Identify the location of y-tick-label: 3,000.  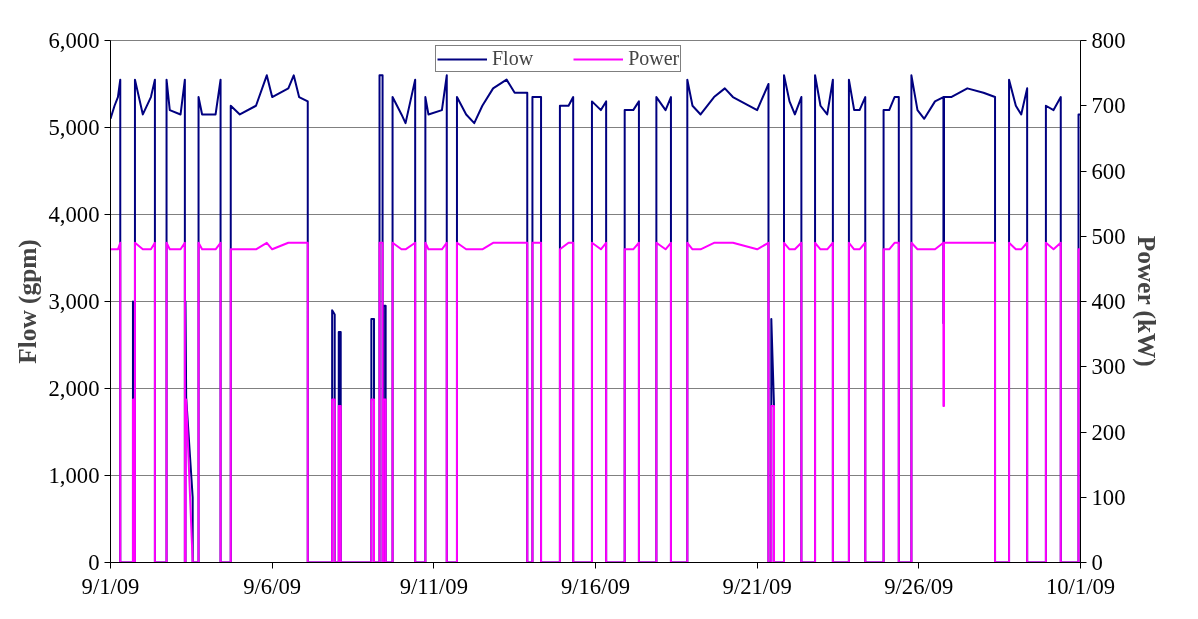
(74, 301).